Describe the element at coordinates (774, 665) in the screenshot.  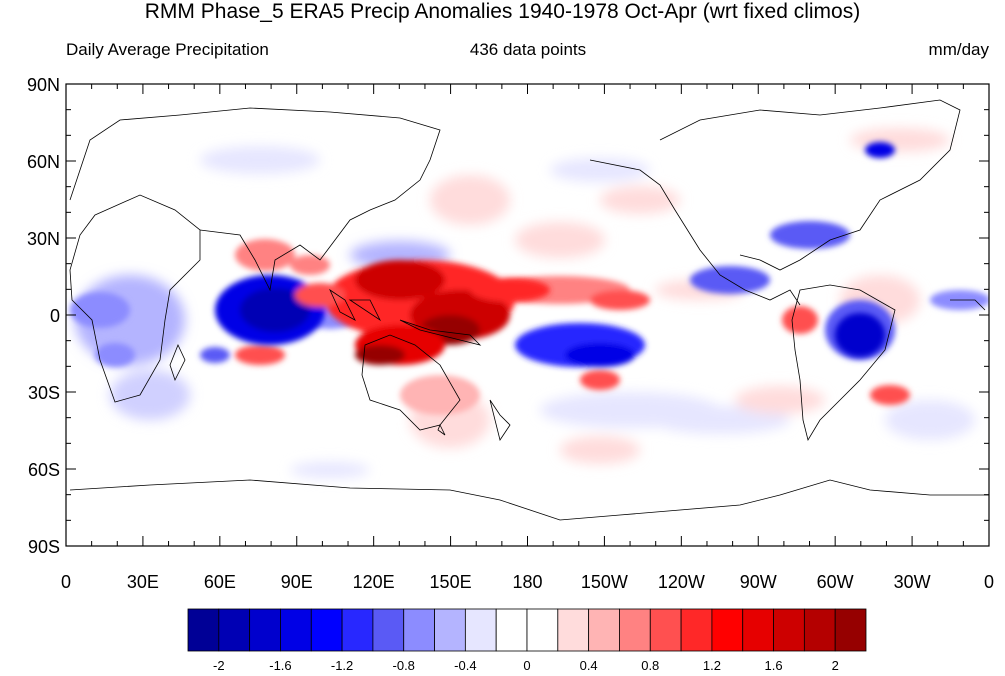
I see `colorbar-label: 1.6` at that location.